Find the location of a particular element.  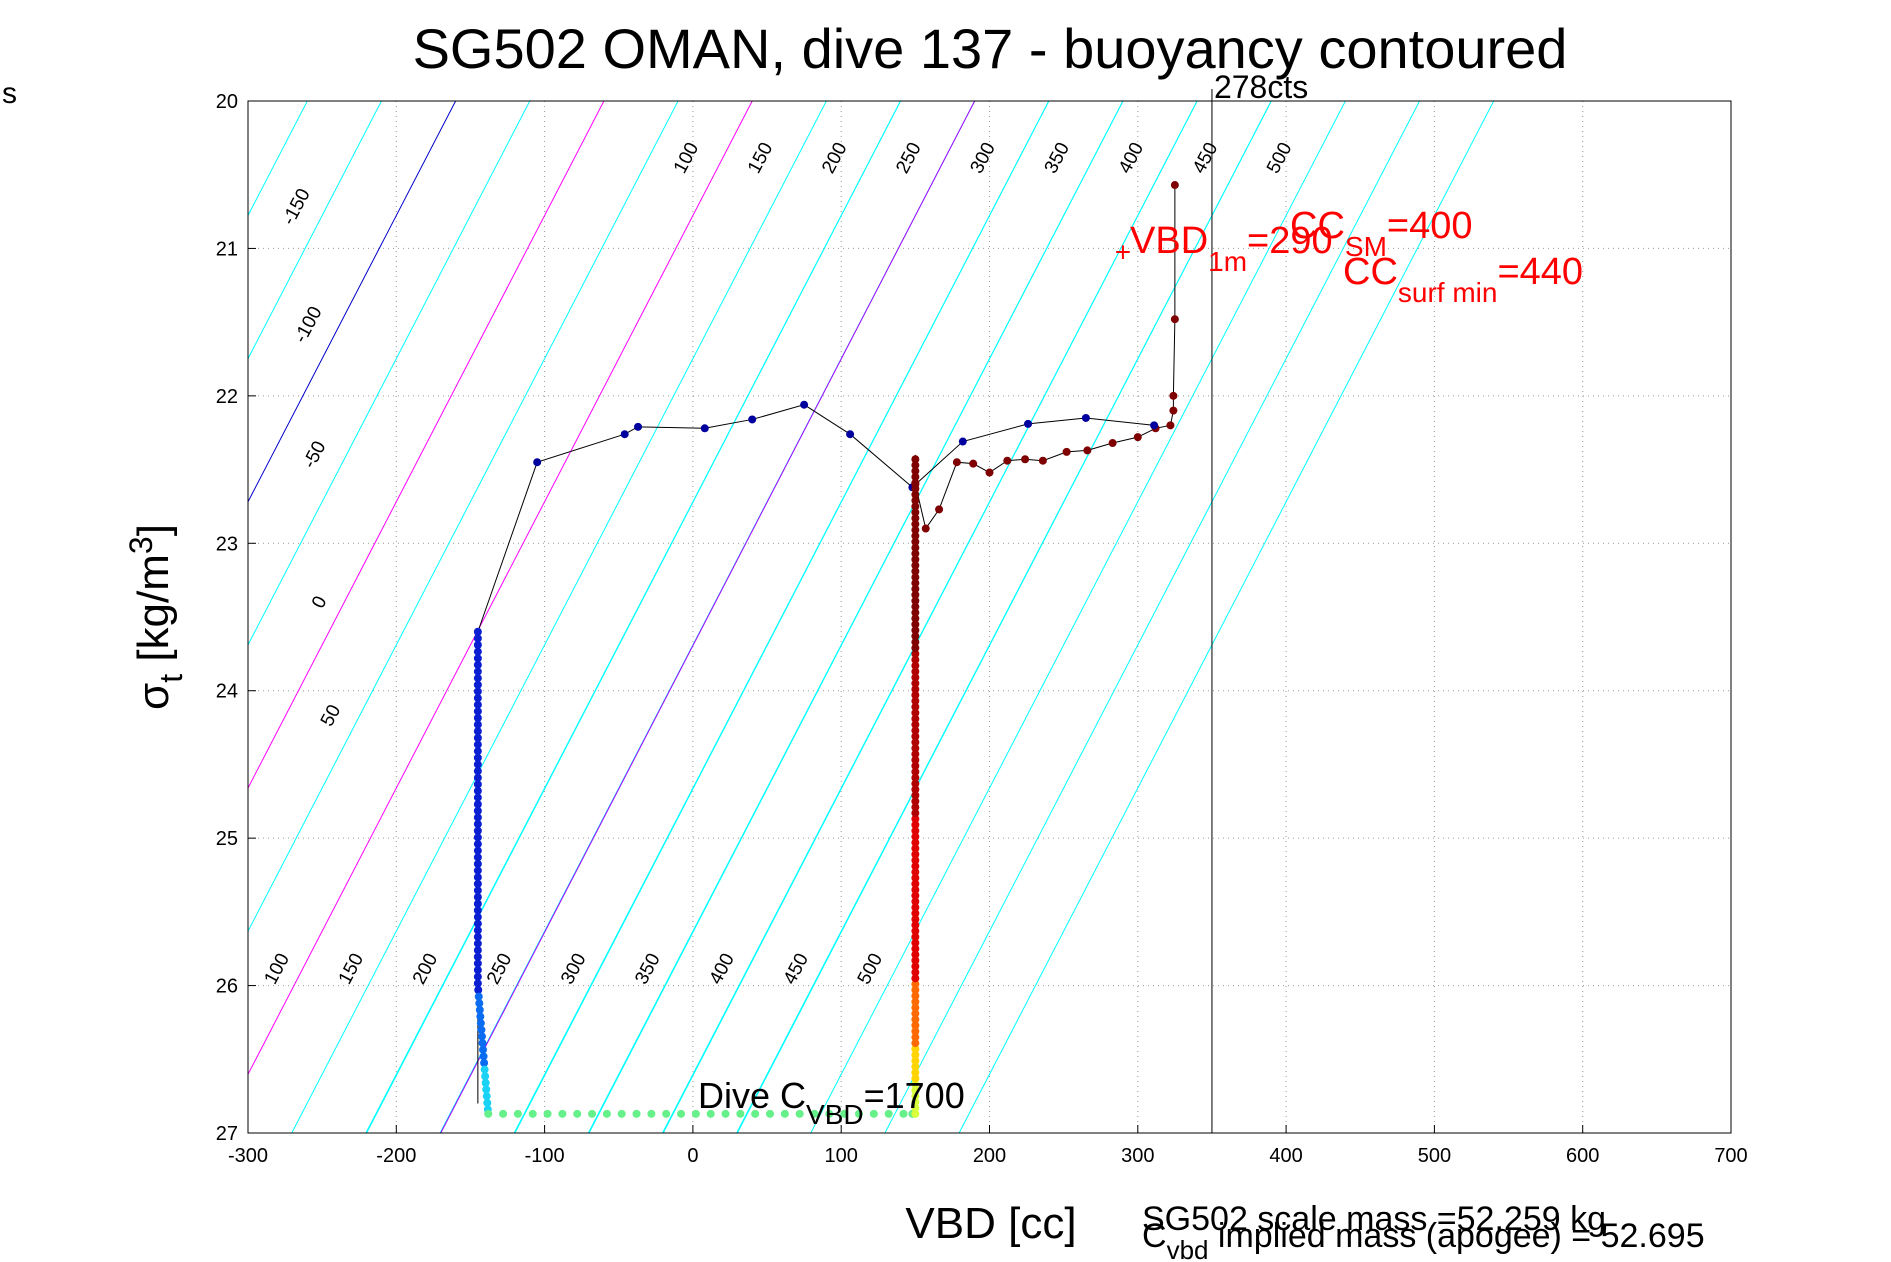

x-tick-label: 200 is located at coordinates (989, 1156).